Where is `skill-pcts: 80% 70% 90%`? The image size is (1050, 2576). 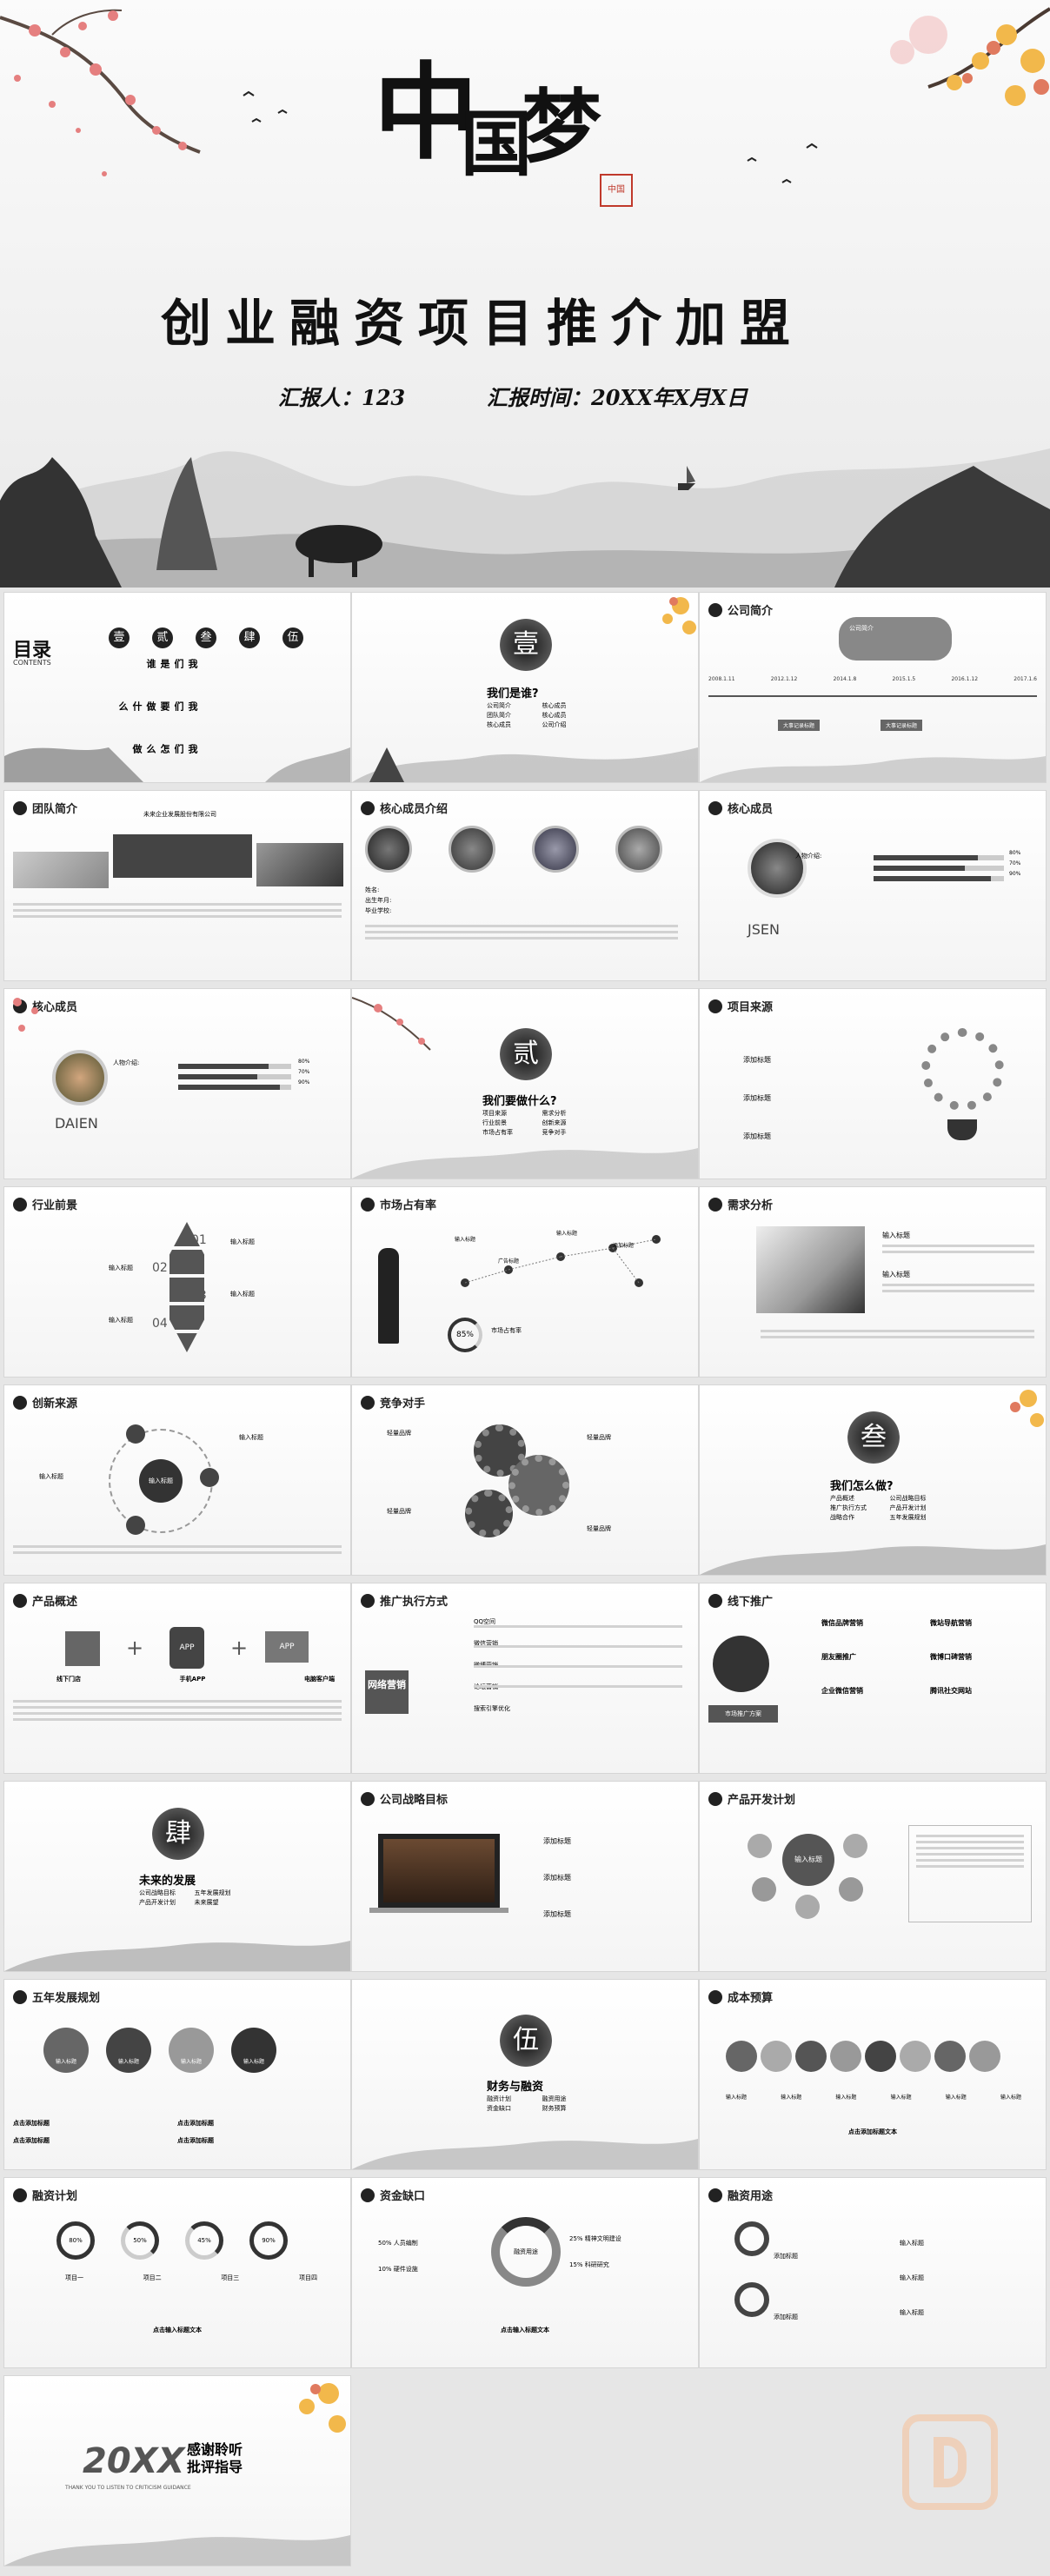 skill-pcts: 80% 70% 90% is located at coordinates (1015, 864).